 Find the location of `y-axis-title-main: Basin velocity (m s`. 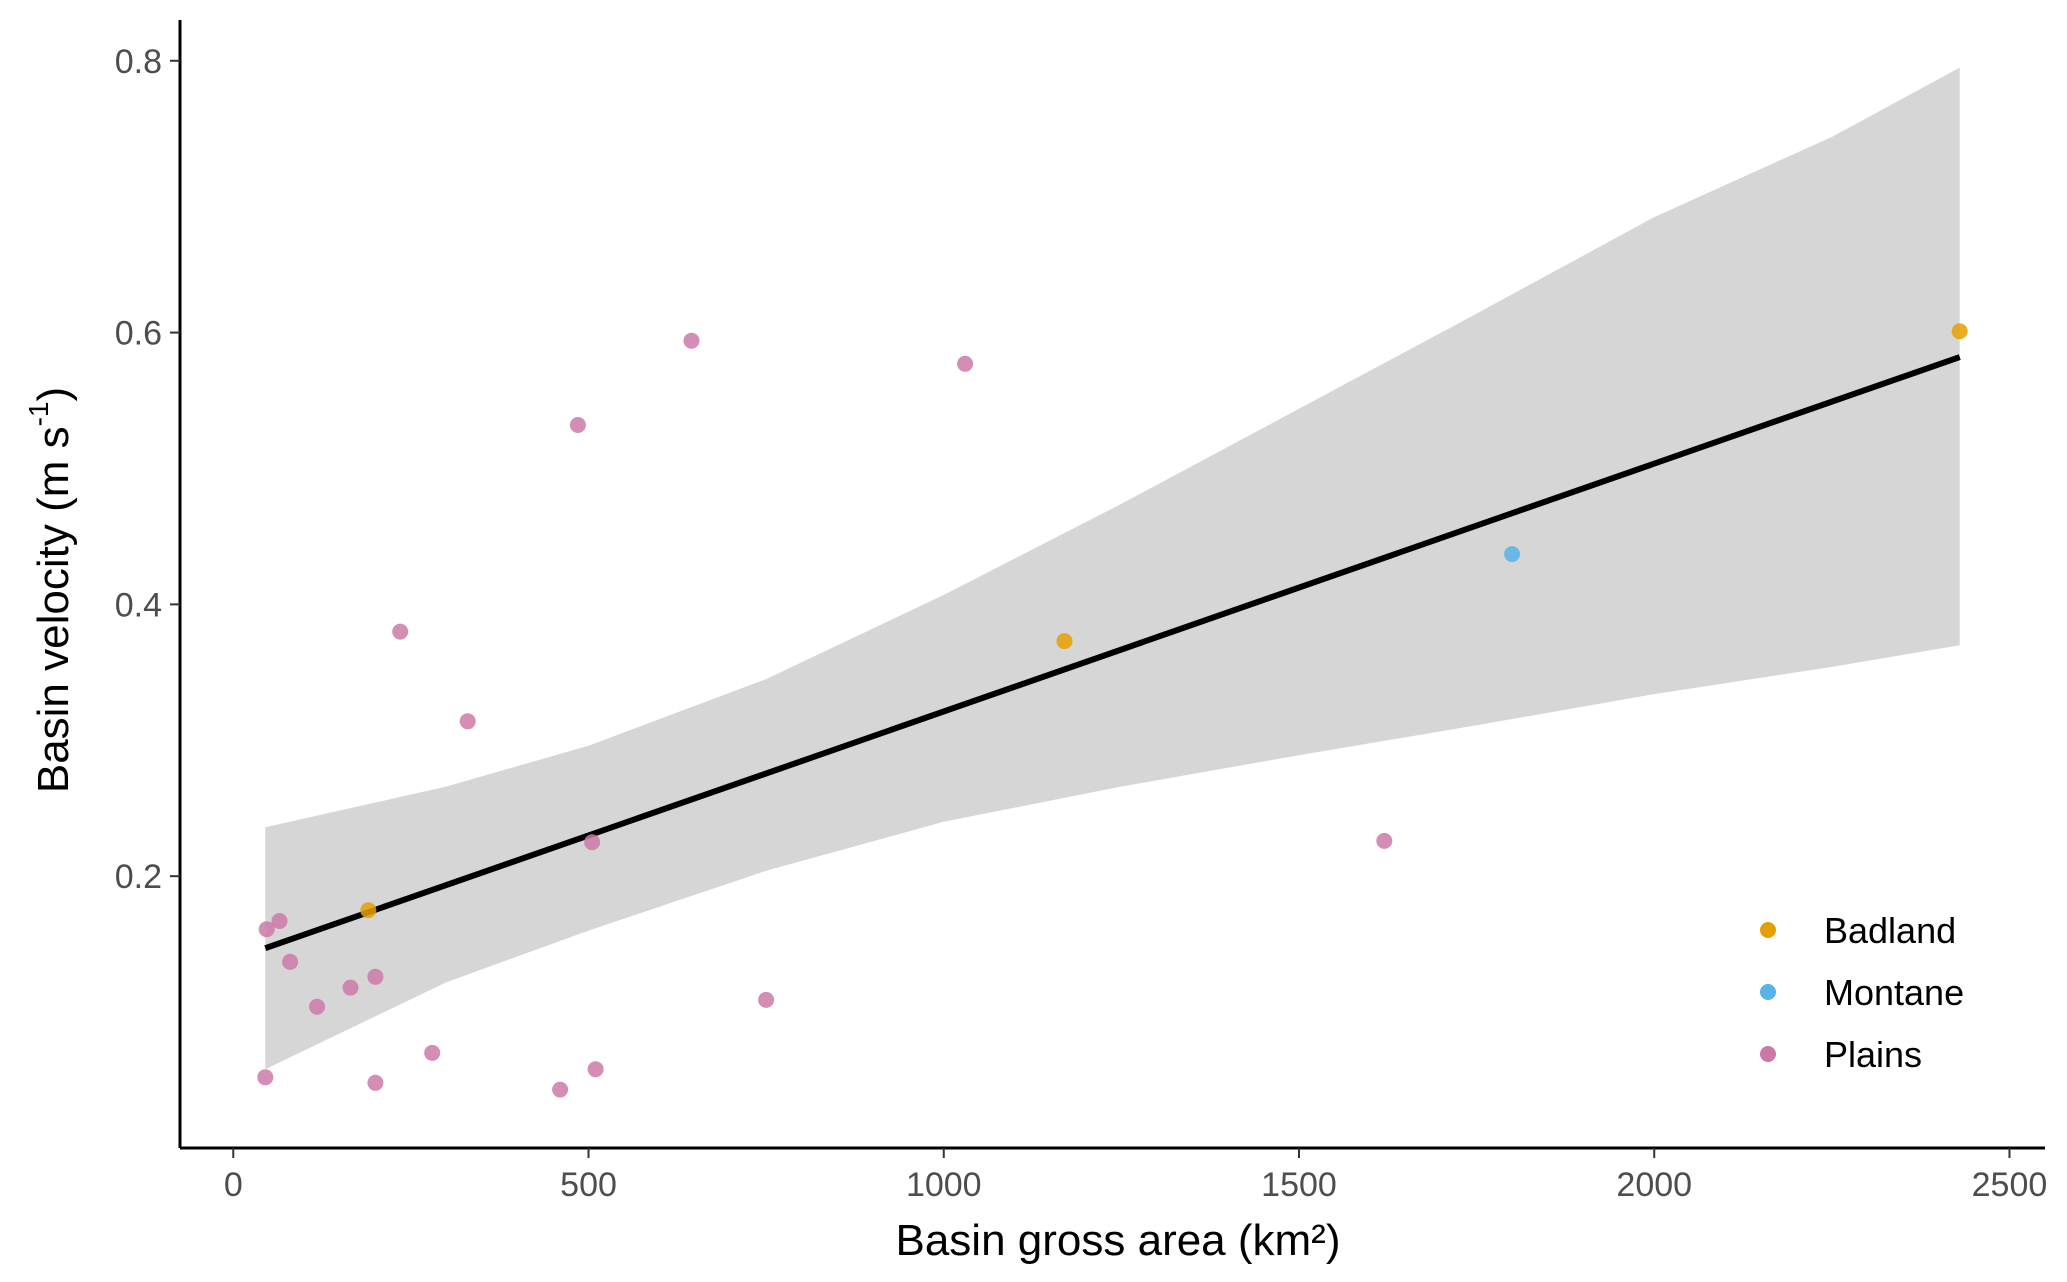

y-axis-title-main: Basin velocity (m s is located at coordinates (53, 609).